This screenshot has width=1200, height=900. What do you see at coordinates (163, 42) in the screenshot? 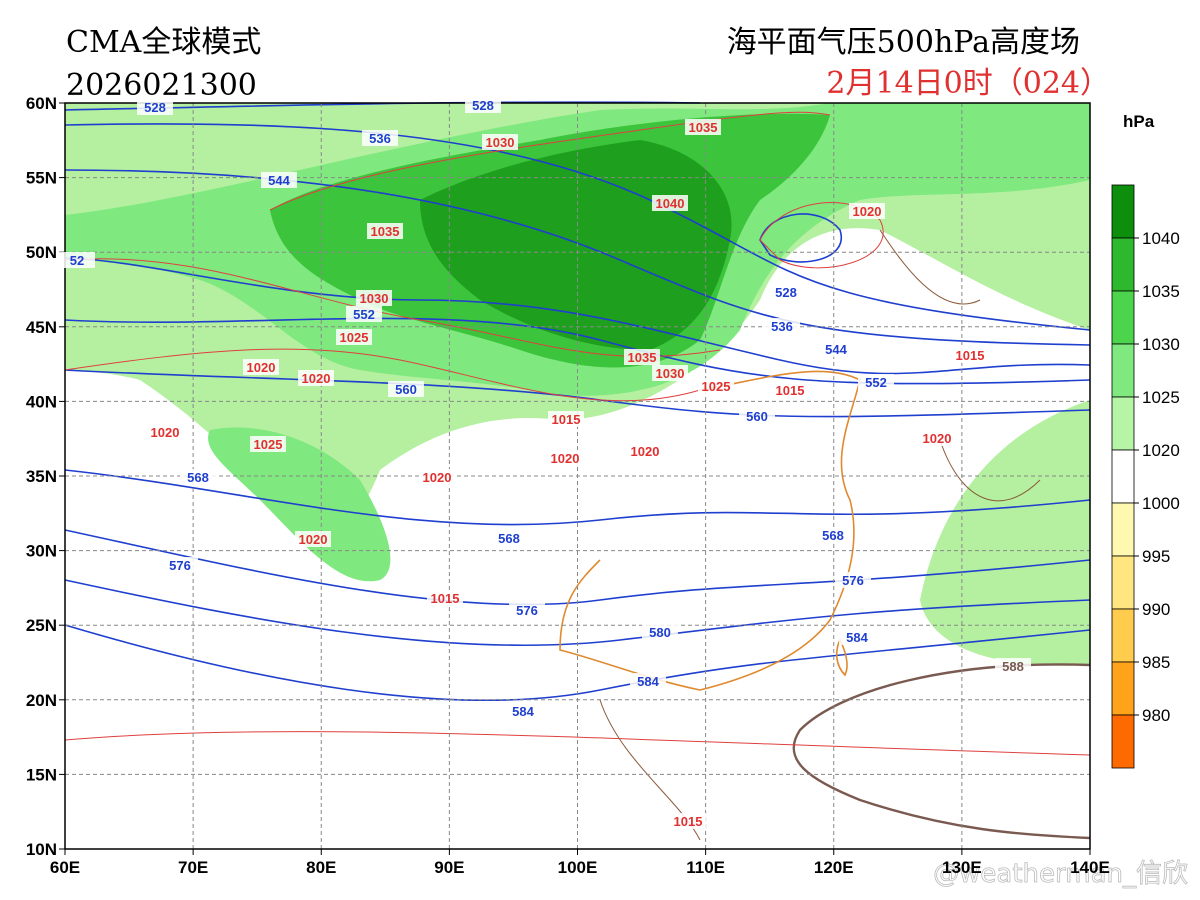
I see `model-title: CMA全球模式` at bounding box center [163, 42].